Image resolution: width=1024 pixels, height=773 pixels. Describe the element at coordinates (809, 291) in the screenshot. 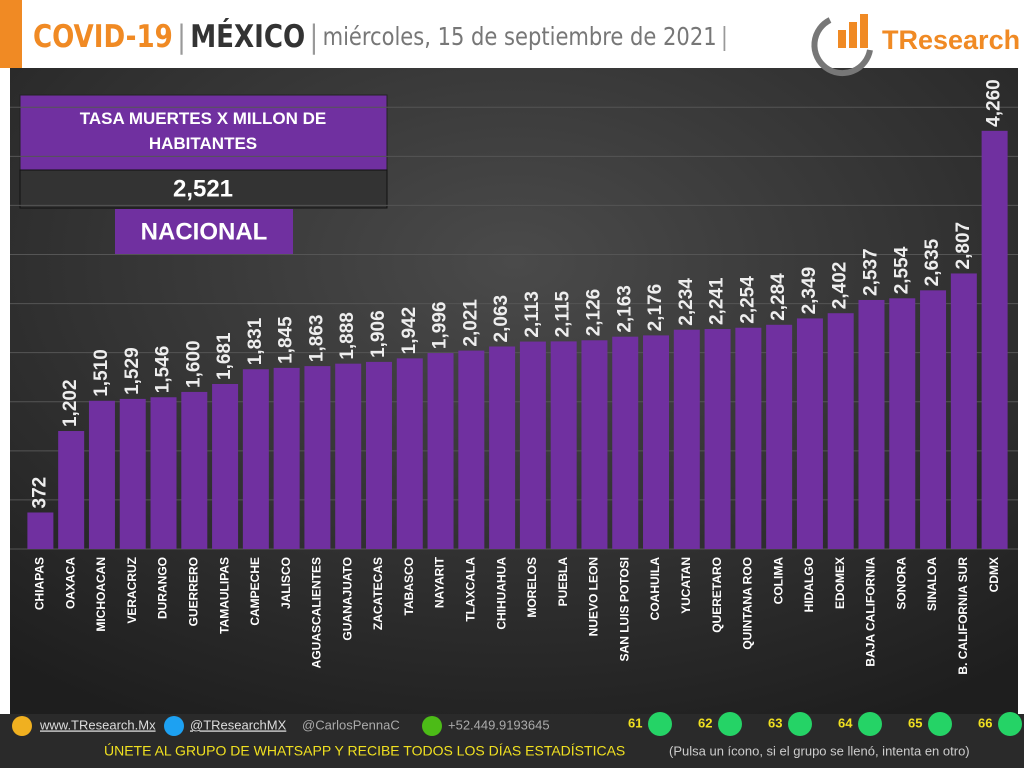

I see `value-label: 2,349` at that location.